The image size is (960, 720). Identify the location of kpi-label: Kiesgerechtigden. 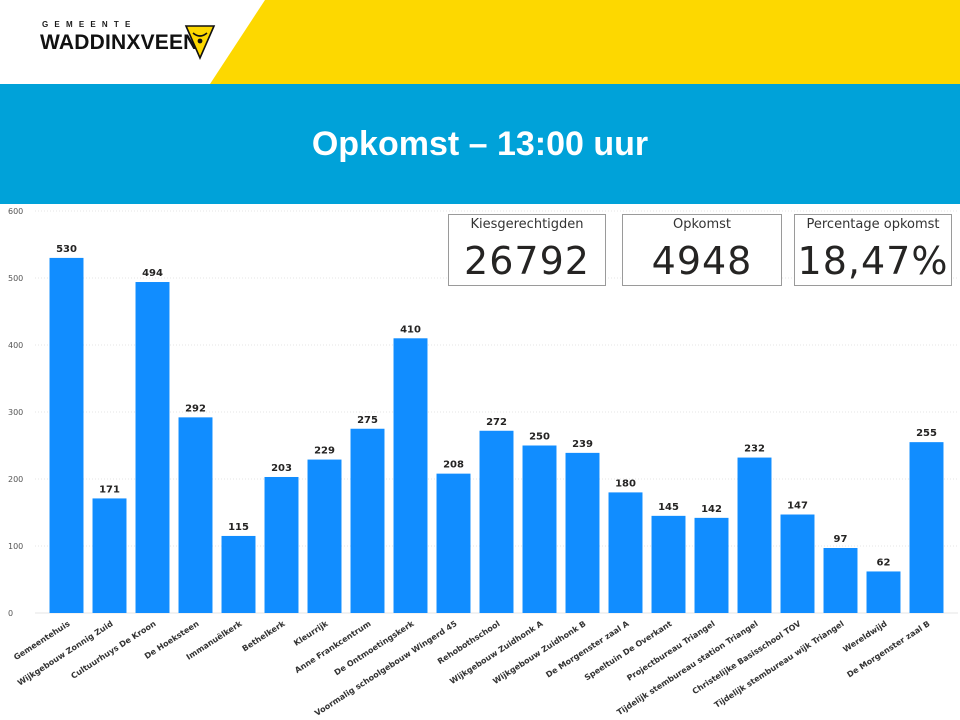
(527, 224).